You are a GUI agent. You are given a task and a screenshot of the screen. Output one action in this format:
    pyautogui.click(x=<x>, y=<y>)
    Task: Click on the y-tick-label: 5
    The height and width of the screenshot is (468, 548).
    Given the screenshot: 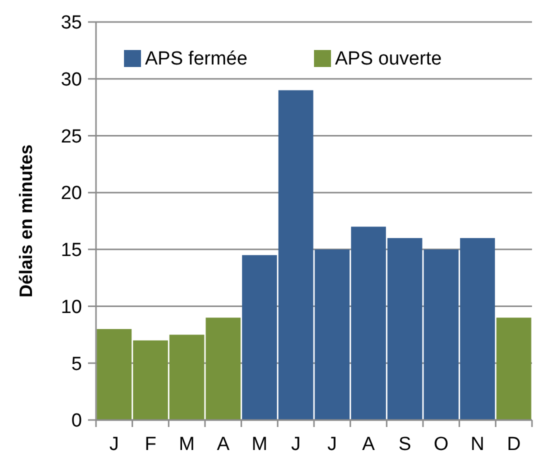 What is the action you would take?
    pyautogui.click(x=76, y=364)
    